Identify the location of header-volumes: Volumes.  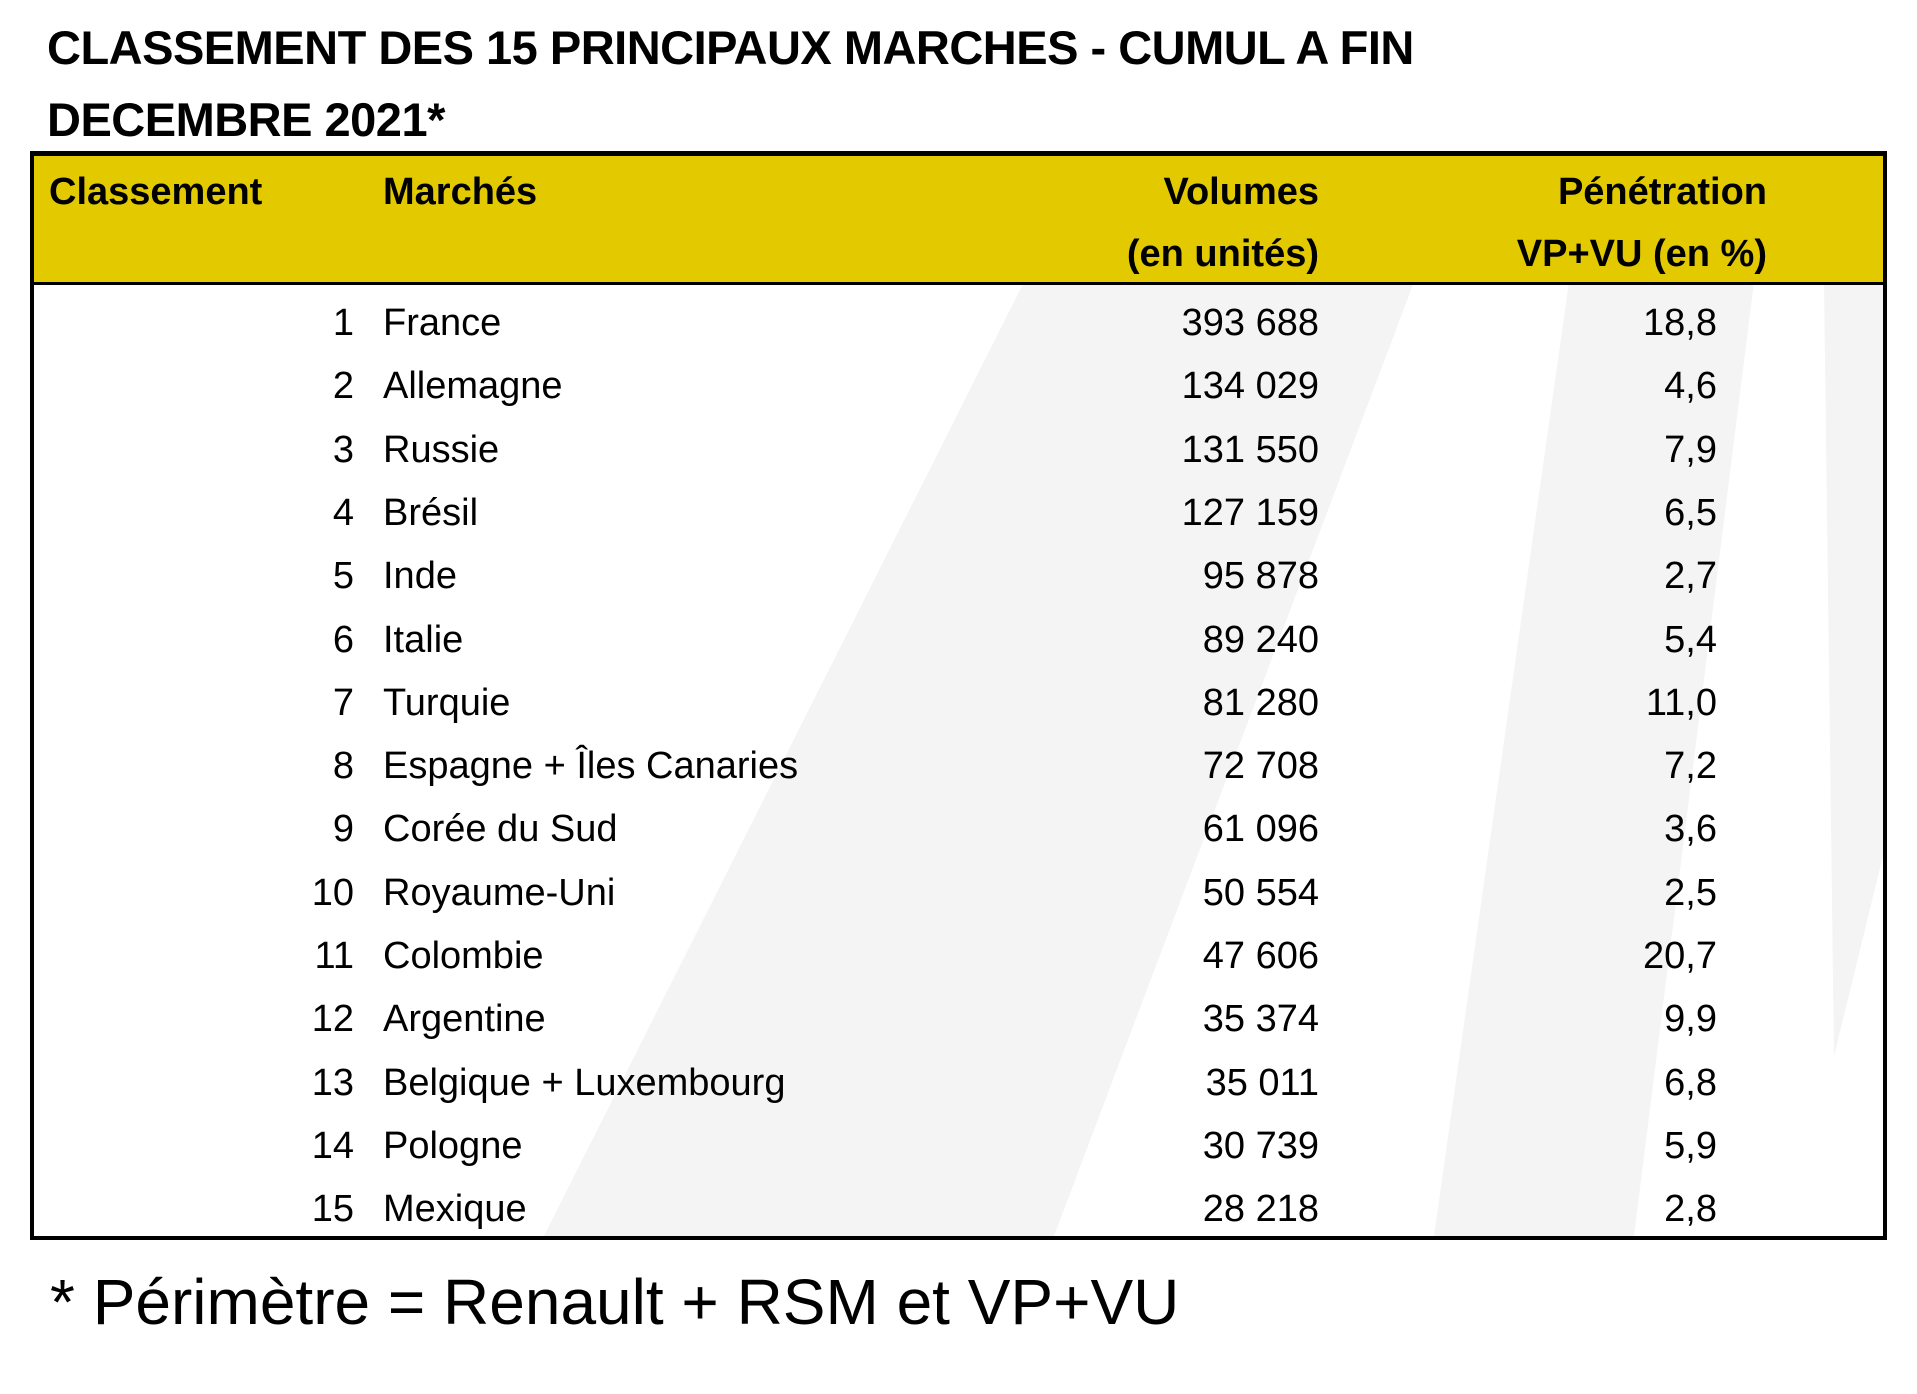
(1241, 192).